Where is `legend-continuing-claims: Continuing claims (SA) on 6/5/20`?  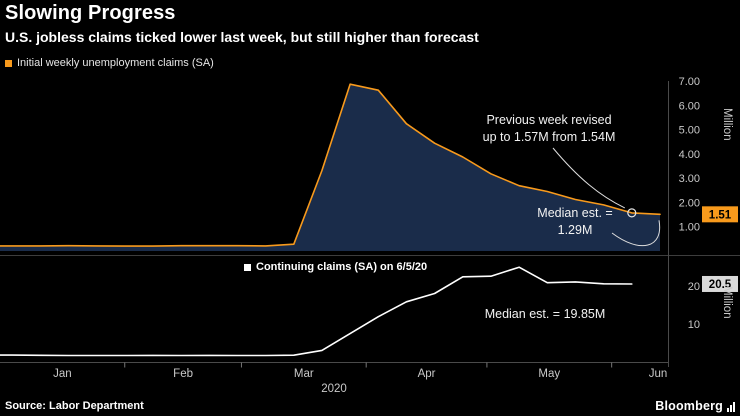
legend-continuing-claims: Continuing claims (SA) on 6/5/20 is located at coordinates (335, 267).